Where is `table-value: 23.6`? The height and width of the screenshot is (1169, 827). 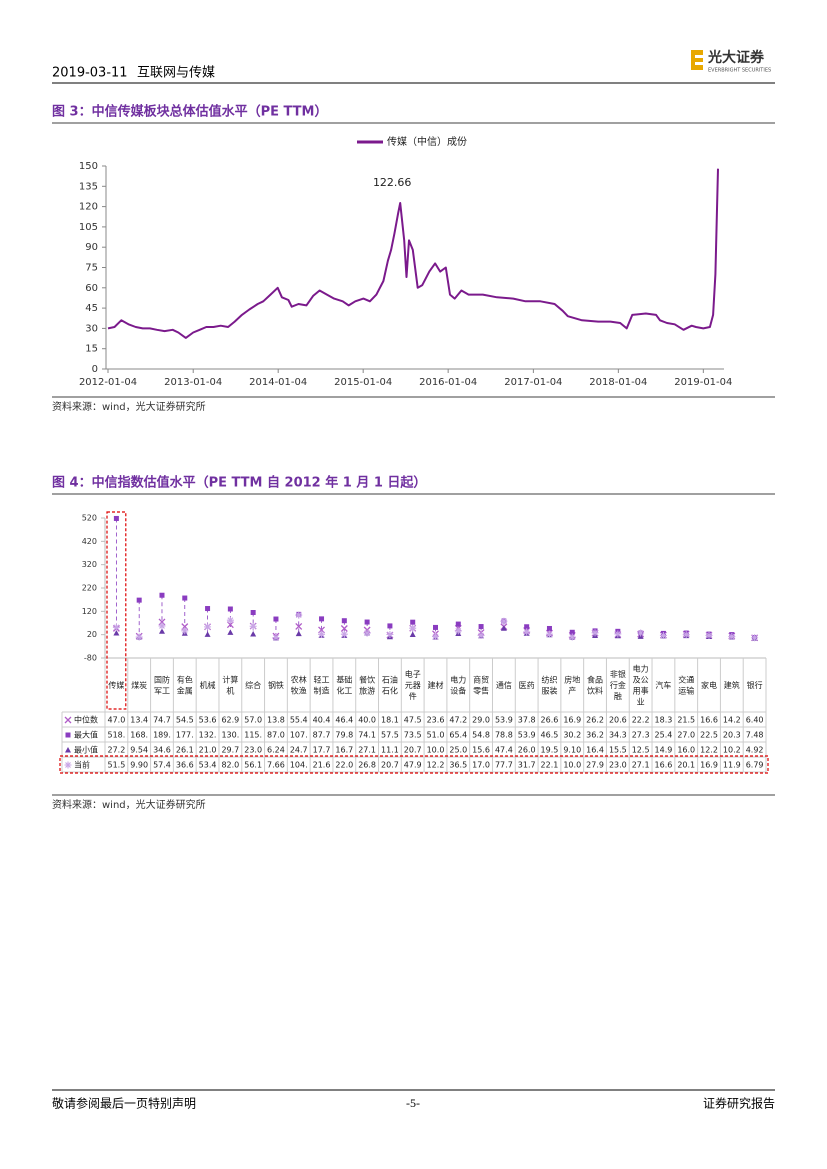
table-value: 23.6 is located at coordinates (436, 720).